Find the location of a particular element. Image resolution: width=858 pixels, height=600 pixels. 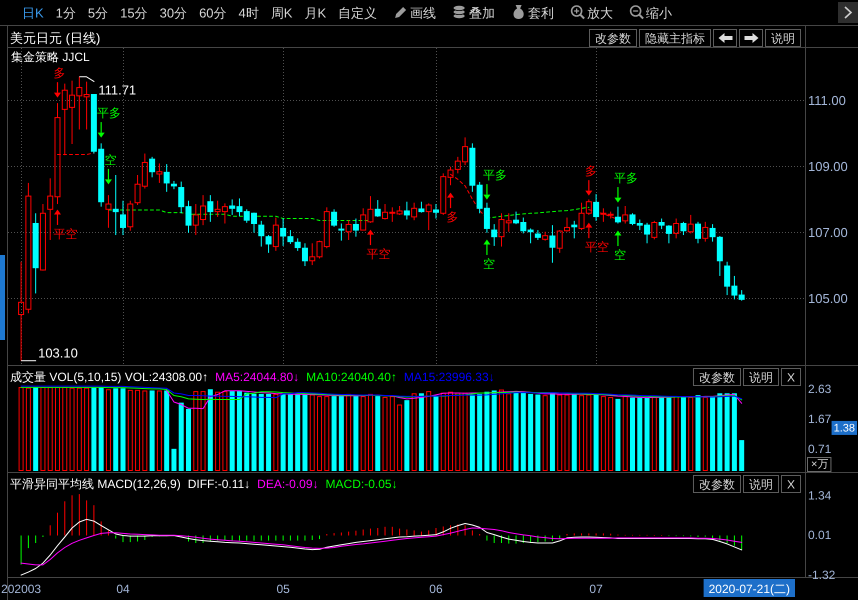

text: 4时 is located at coordinates (248, 12).